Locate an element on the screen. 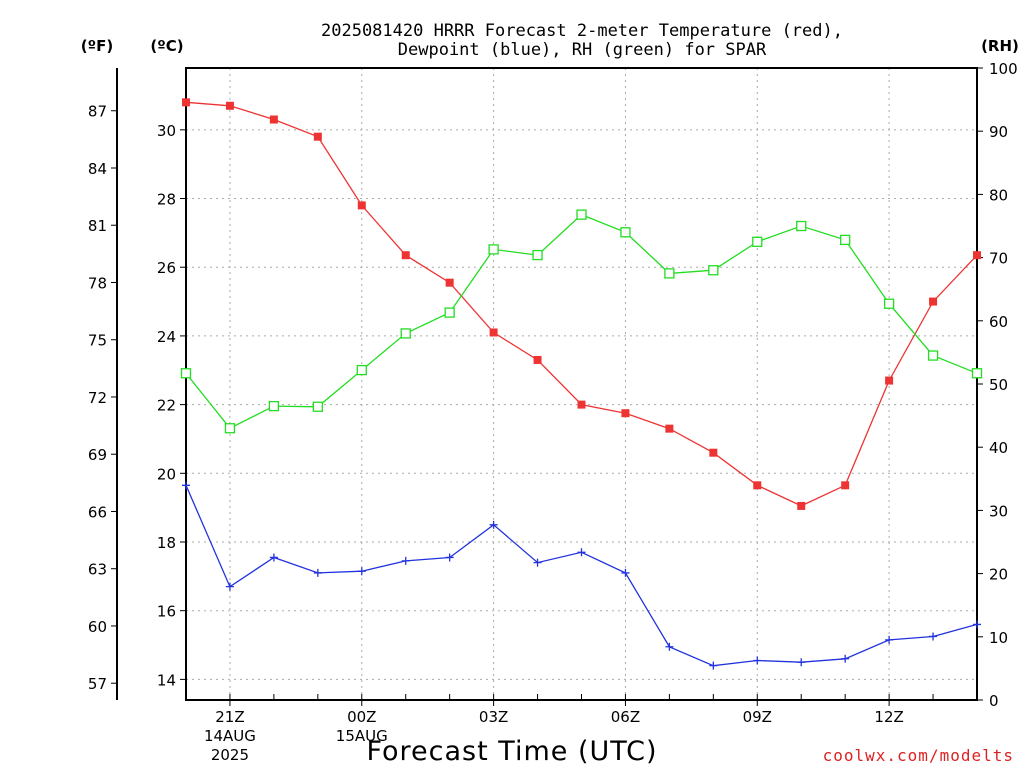 The width and height of the screenshot is (1024, 768). celsius-tick-label: 28 is located at coordinates (166, 200).